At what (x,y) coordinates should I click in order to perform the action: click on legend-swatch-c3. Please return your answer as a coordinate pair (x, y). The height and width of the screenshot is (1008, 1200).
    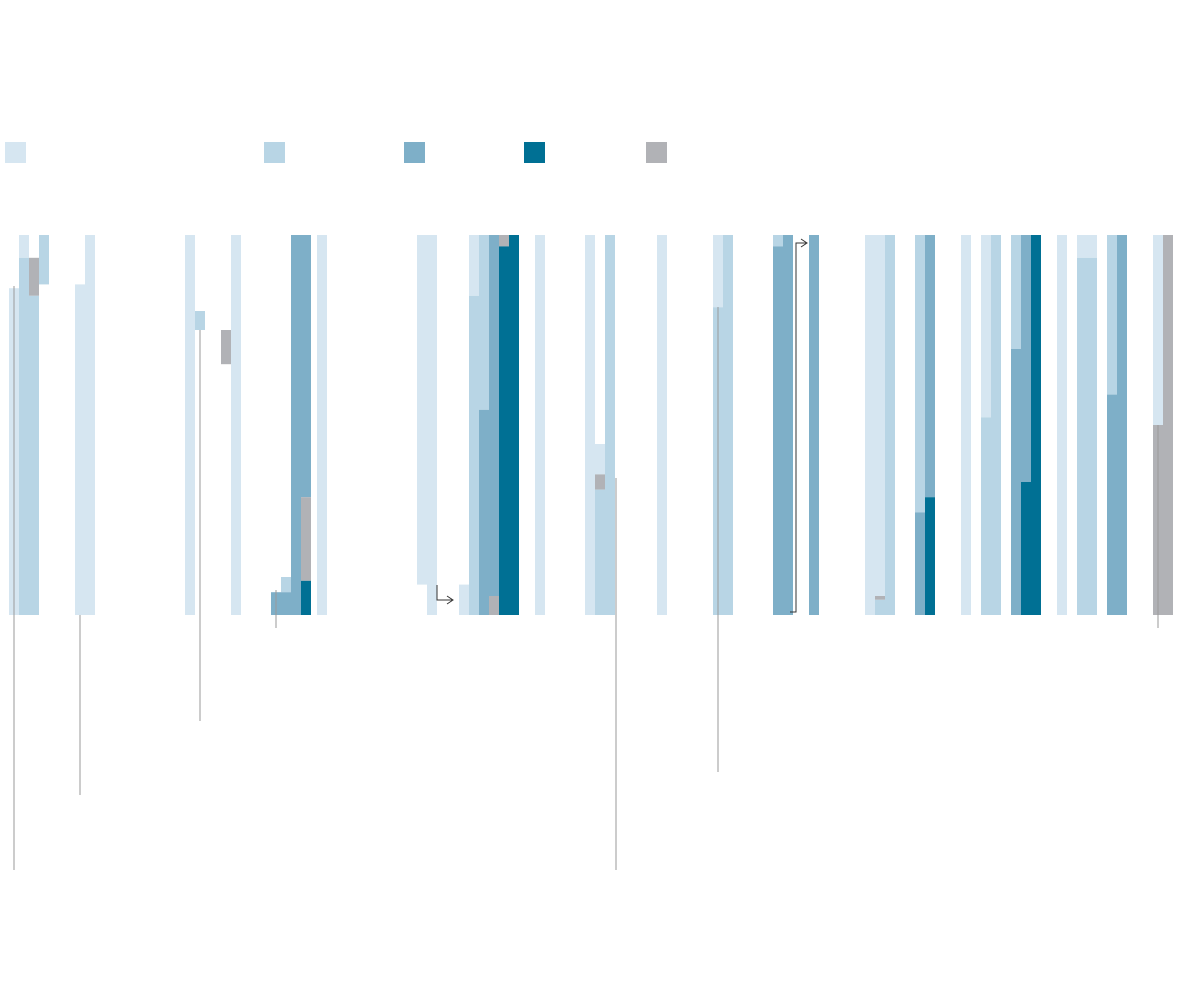
    Looking at the image, I should click on (414, 152).